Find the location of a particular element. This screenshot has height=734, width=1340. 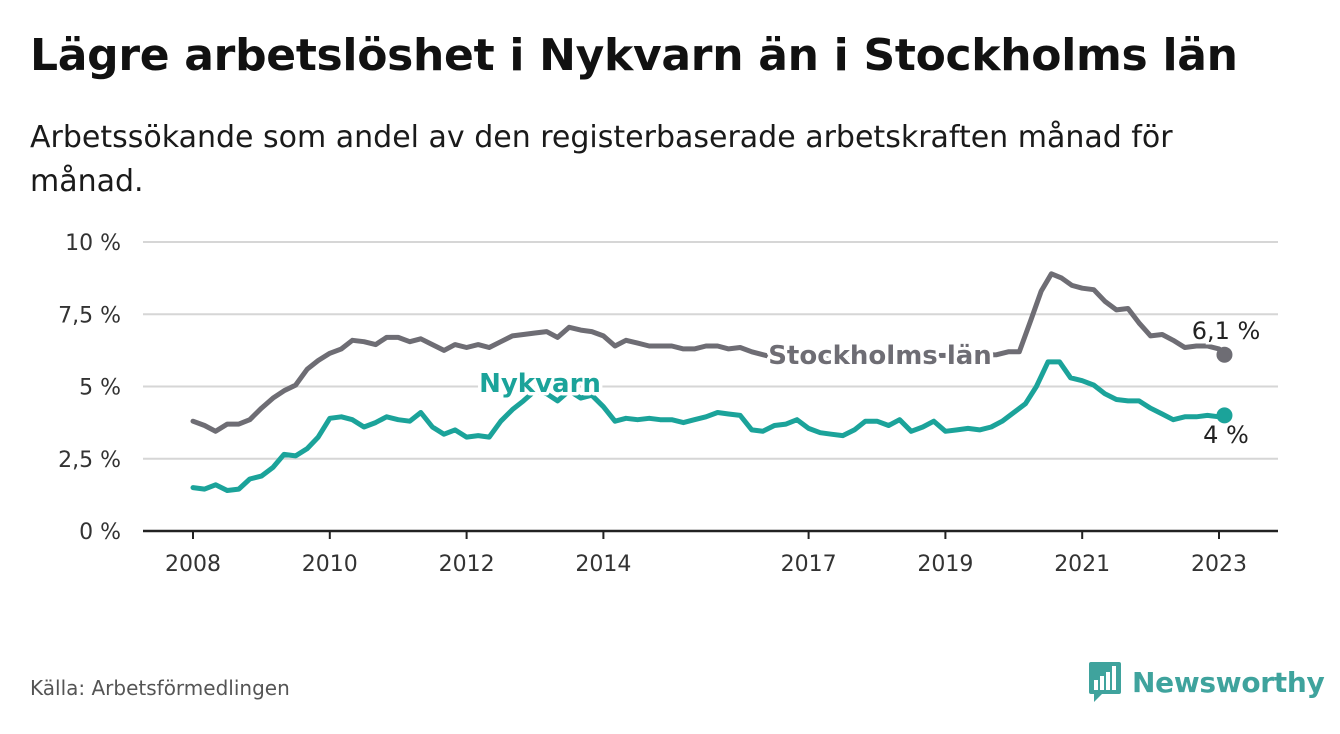

x-tick-label: 2023 is located at coordinates (1219, 564).